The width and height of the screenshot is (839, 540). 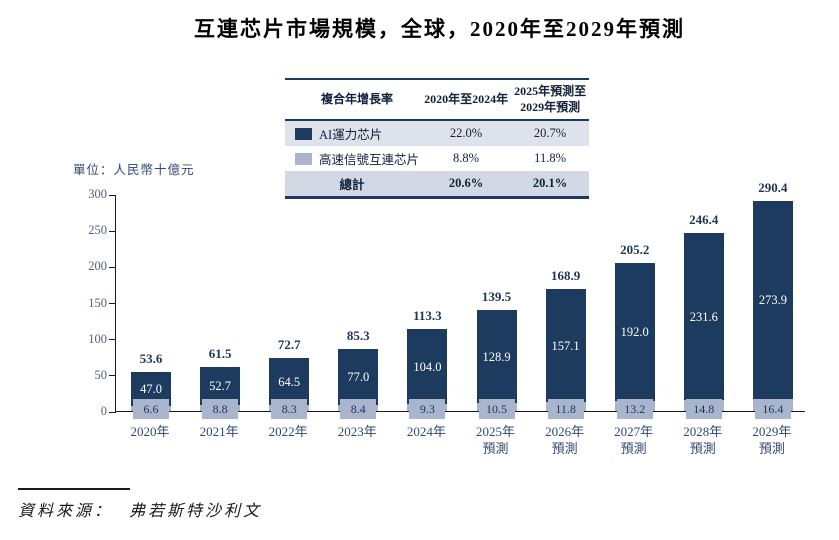 I want to click on x-axis-category-year: 2020年, so click(x=150, y=431).